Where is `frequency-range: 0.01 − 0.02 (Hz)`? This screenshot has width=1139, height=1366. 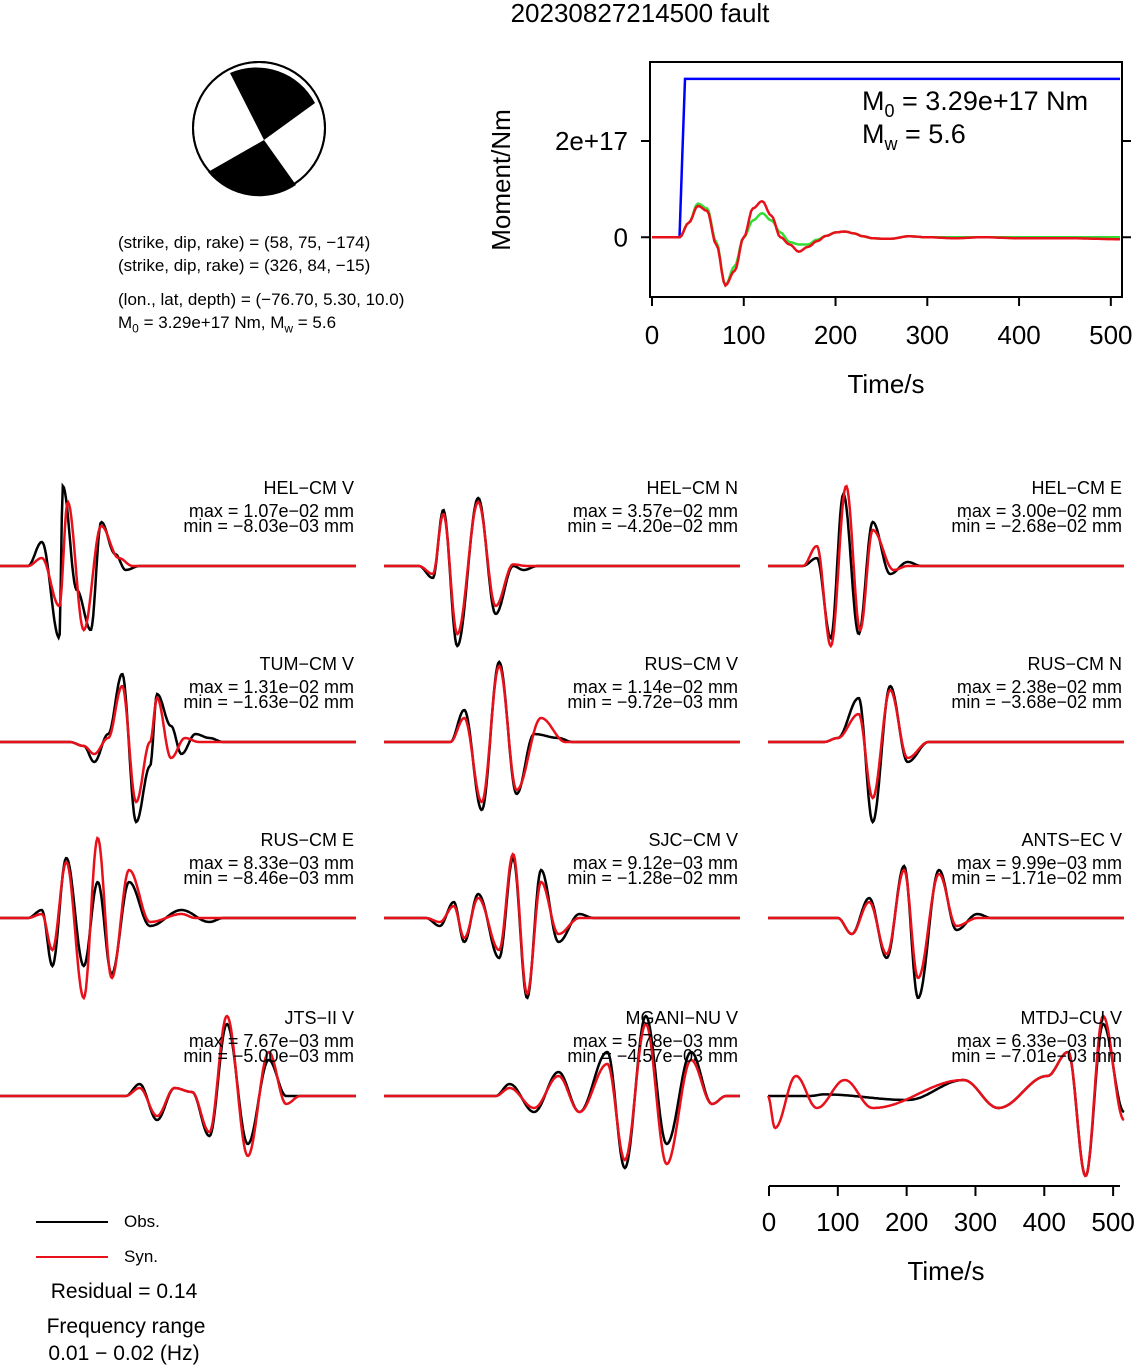
frequency-range: 0.01 − 0.02 (Hz) is located at coordinates (124, 1353).